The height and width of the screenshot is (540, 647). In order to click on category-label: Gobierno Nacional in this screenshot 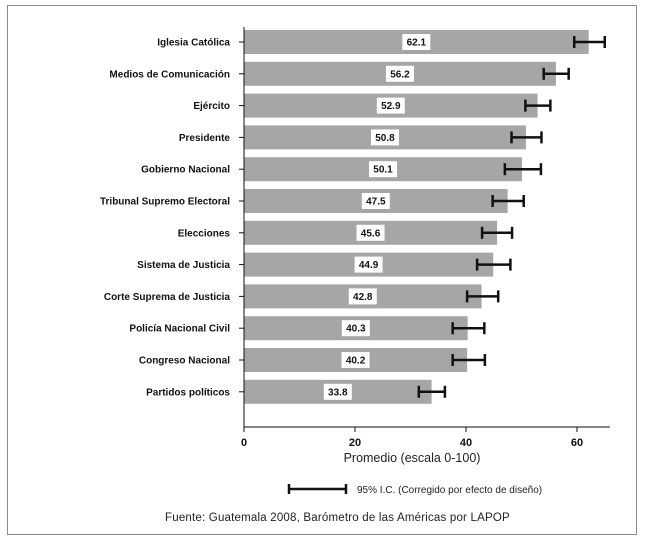, I will do `click(185, 170)`.